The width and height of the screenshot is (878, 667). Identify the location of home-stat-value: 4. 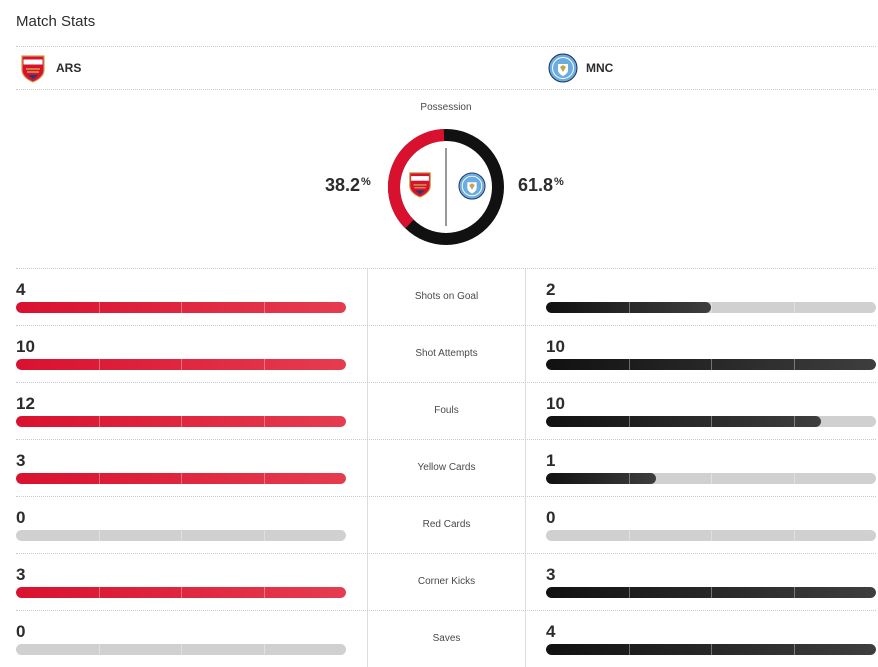
(21, 289).